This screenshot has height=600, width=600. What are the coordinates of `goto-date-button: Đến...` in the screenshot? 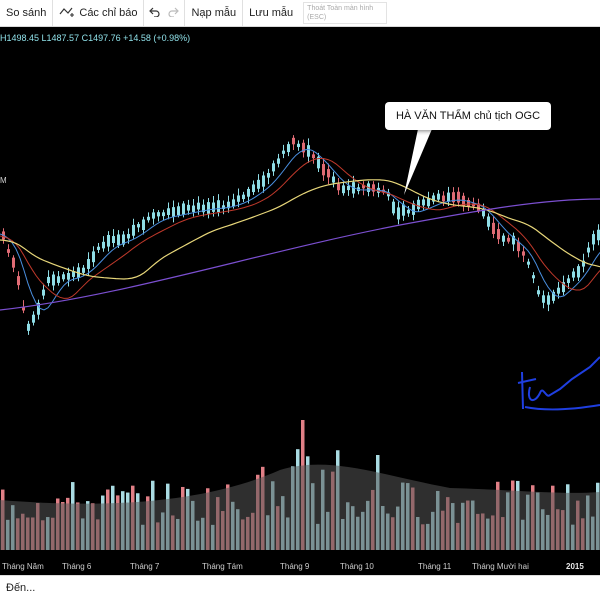 It's located at (21, 588).